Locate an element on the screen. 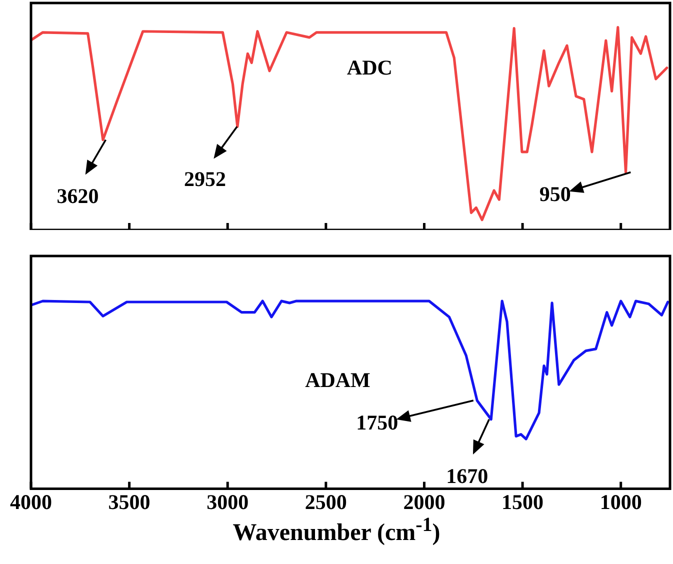 Image resolution: width=673 pixels, height=564 pixels. x-tick-label: 4000 is located at coordinates (31, 502).